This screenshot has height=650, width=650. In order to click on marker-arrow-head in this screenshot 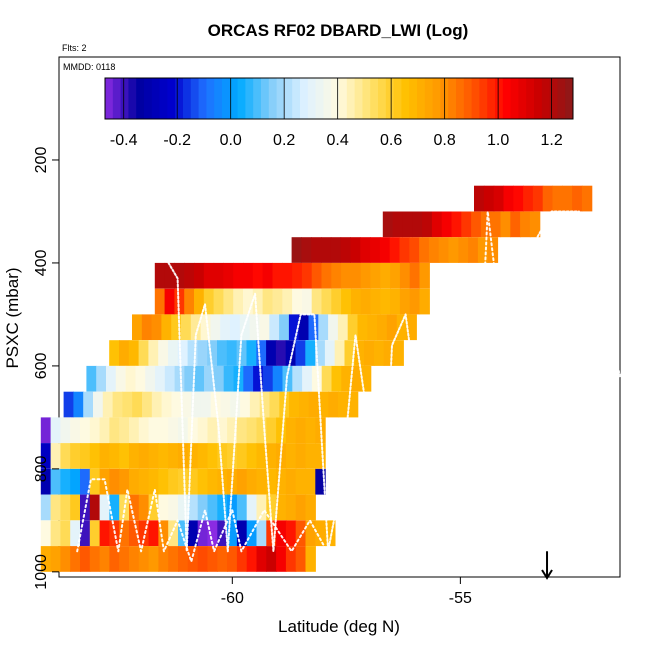, I will do `click(547, 574)`.